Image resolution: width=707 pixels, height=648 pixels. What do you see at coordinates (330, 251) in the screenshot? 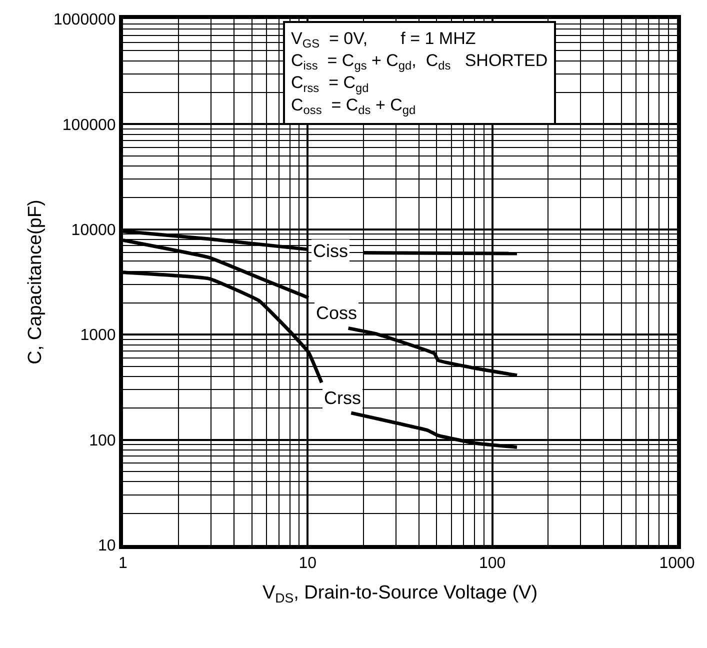
I see `series-label: Ciss` at bounding box center [330, 251].